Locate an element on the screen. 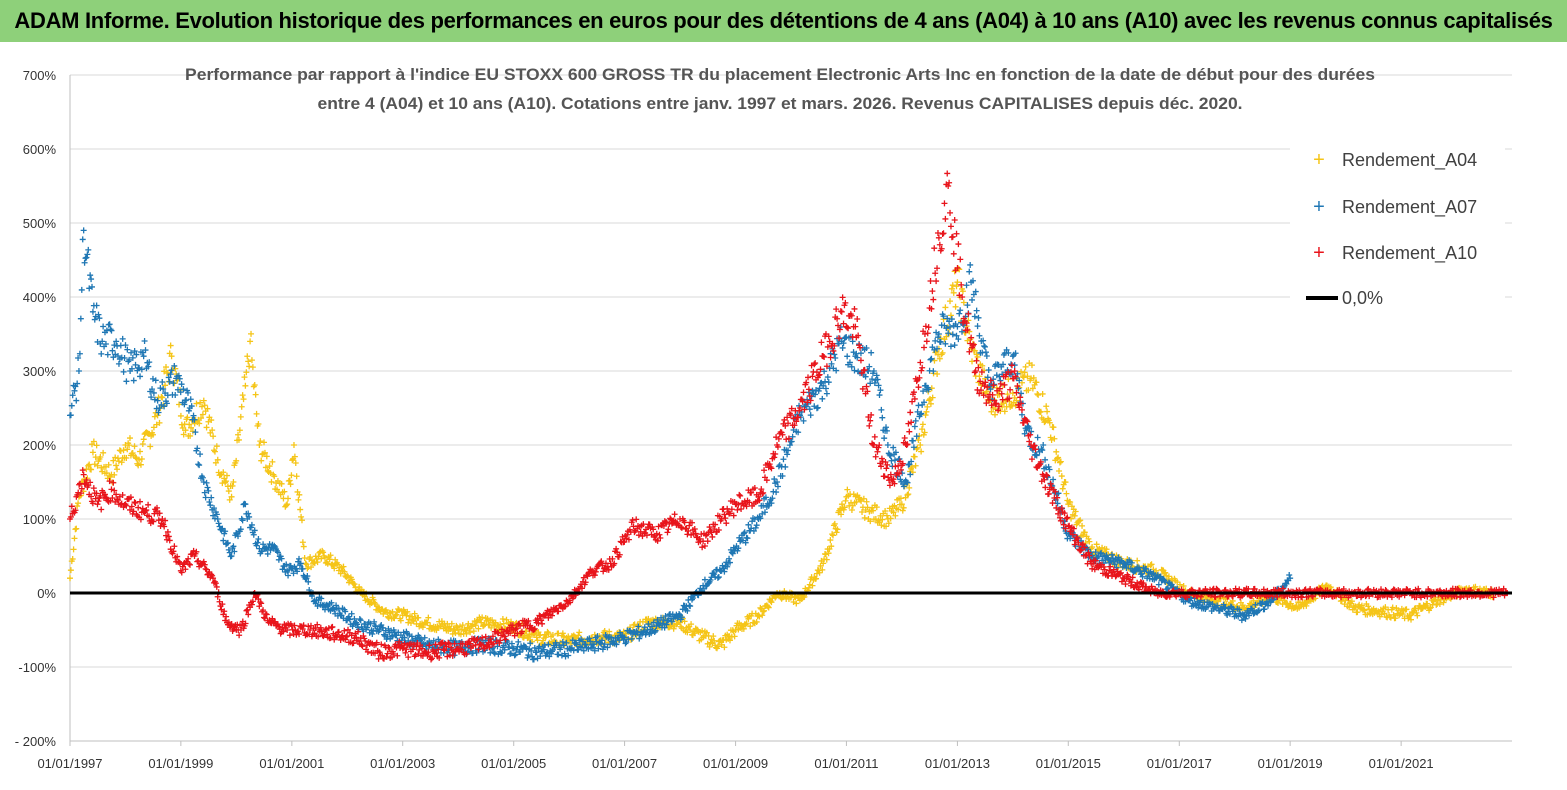  x-tick-label: 01/01/2015 is located at coordinates (1068, 763).